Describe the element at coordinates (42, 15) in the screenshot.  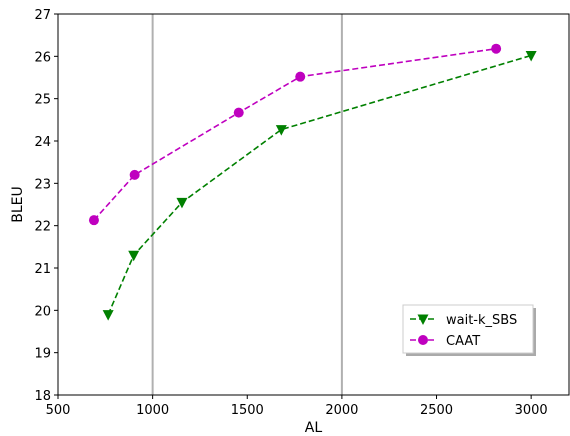
I see `y-tick-label: 27` at that location.